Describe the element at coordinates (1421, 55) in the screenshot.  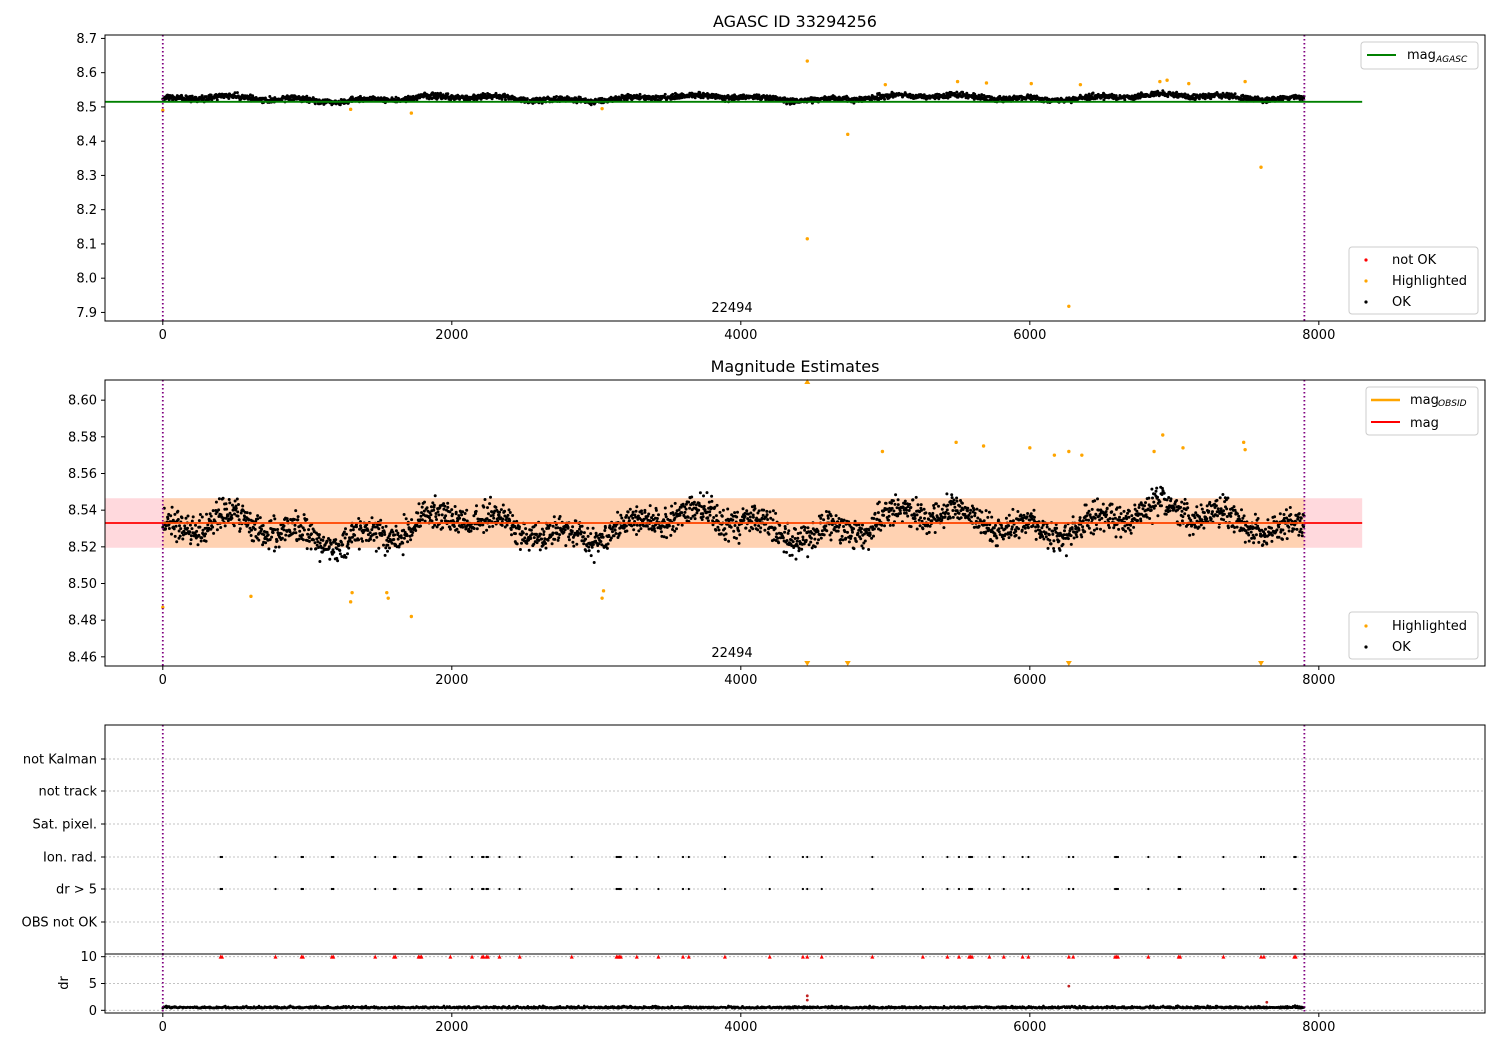
I see `agasc-legend-mag-label: mag` at that location.